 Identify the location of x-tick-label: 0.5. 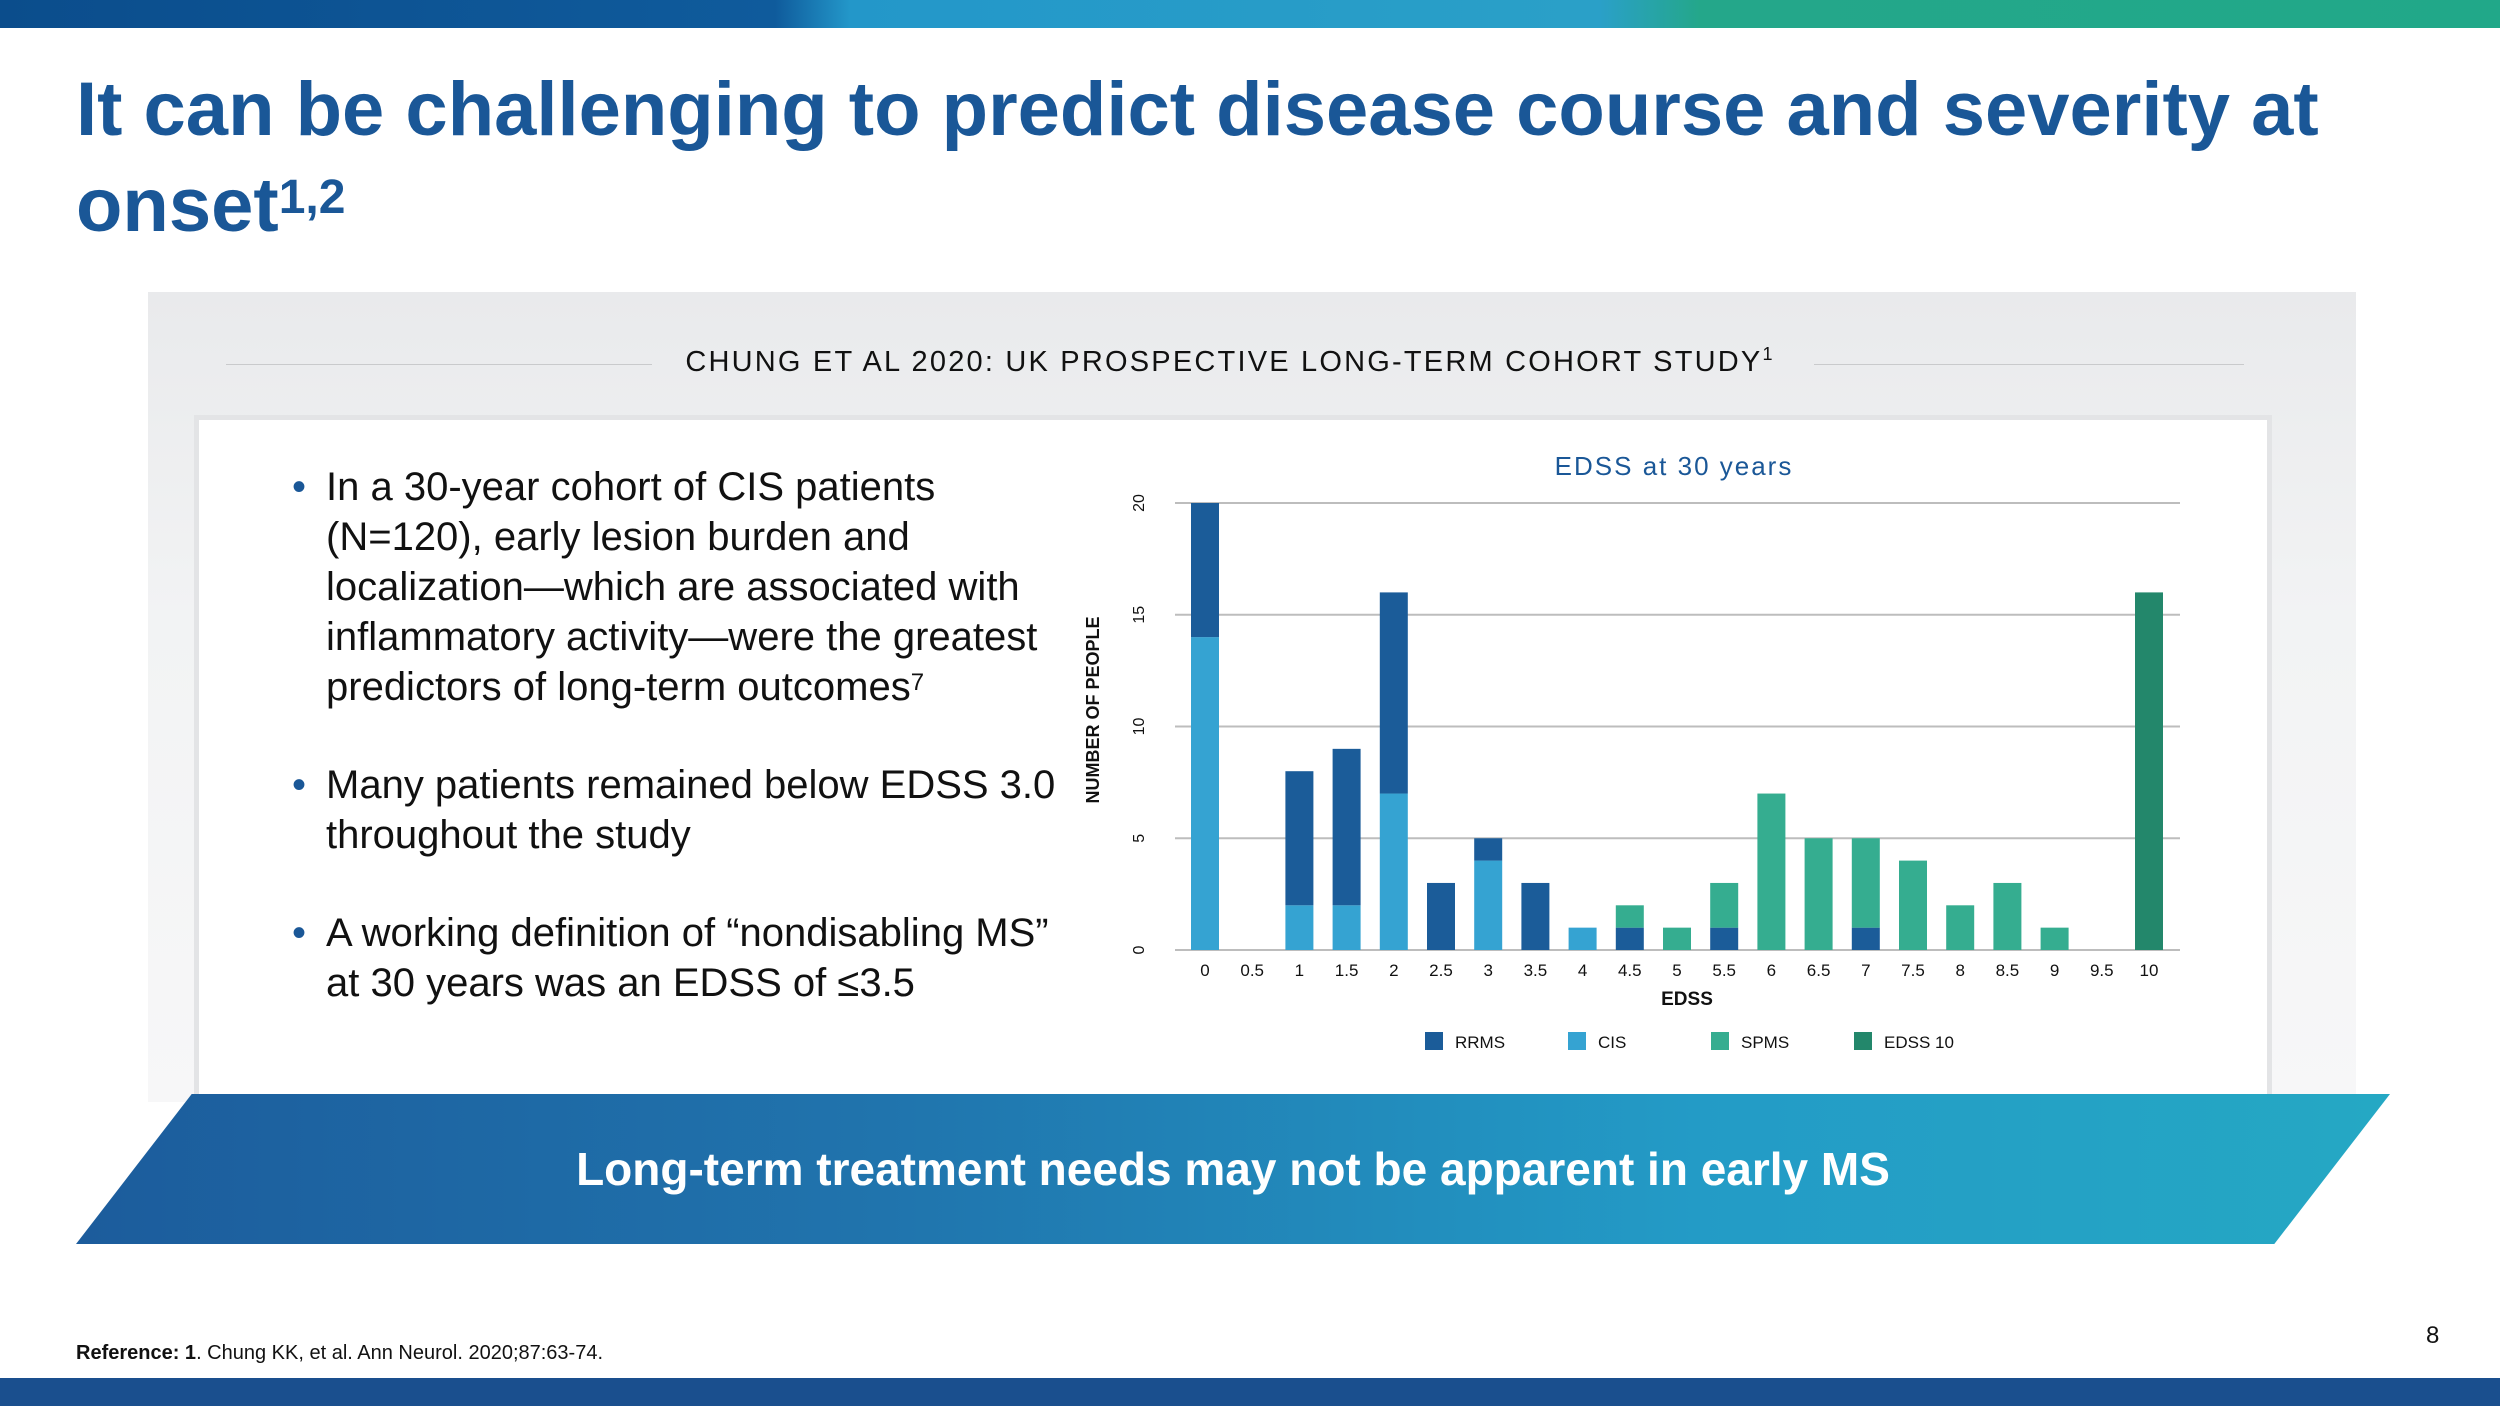
(1252, 970).